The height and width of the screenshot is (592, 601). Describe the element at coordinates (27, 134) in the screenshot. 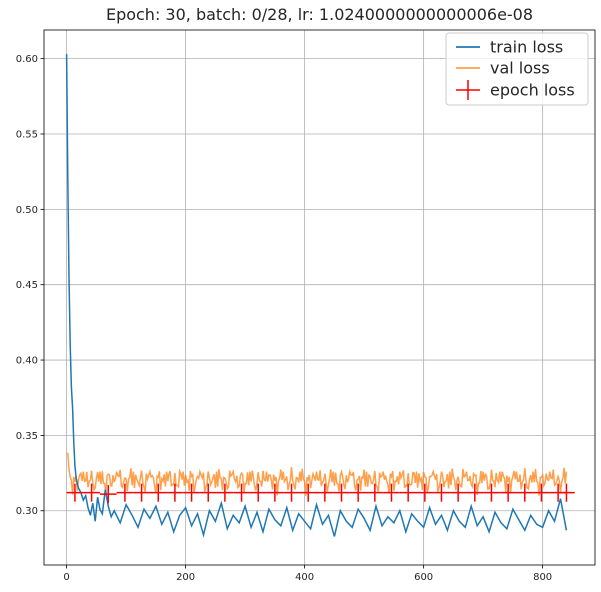

I see `y-tick-label: 0.55` at that location.